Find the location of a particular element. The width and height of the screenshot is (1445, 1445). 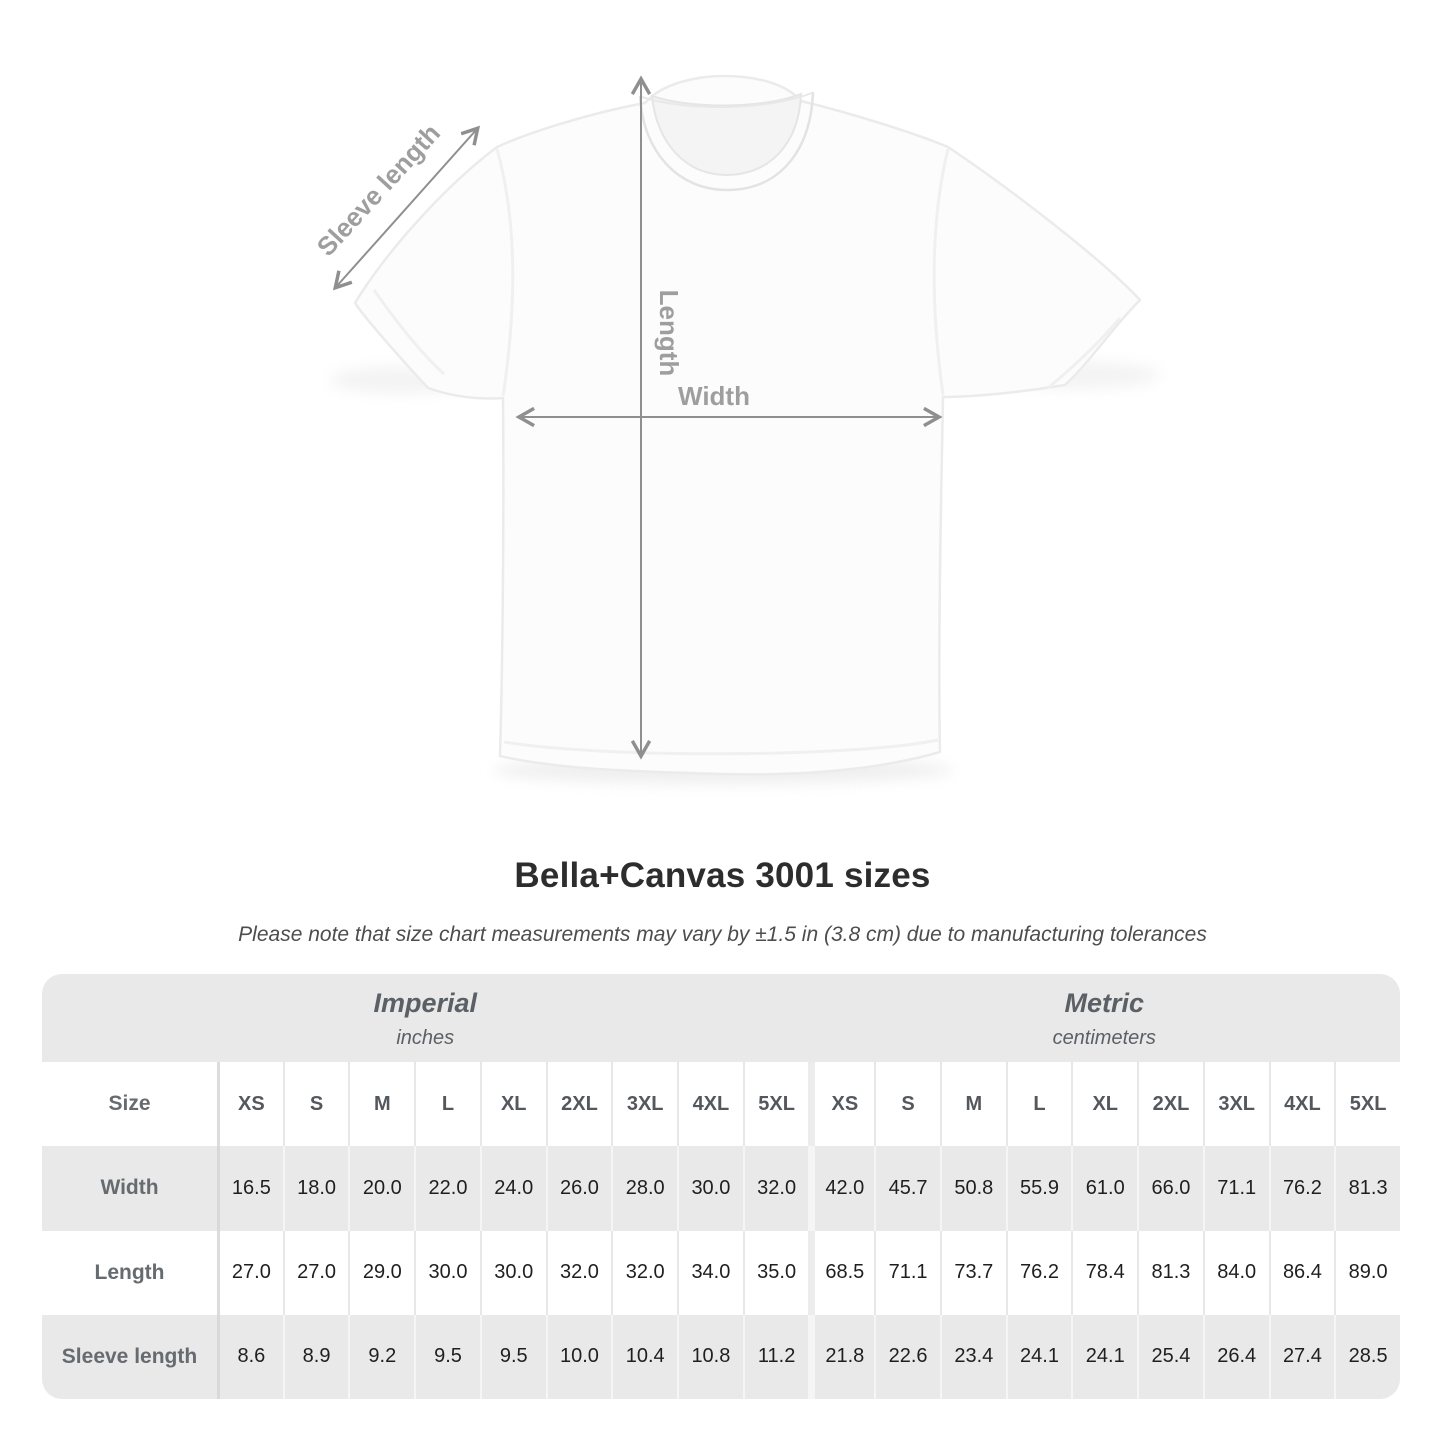

page-title: Bella+Canvas 3001 sizes is located at coordinates (722, 875).